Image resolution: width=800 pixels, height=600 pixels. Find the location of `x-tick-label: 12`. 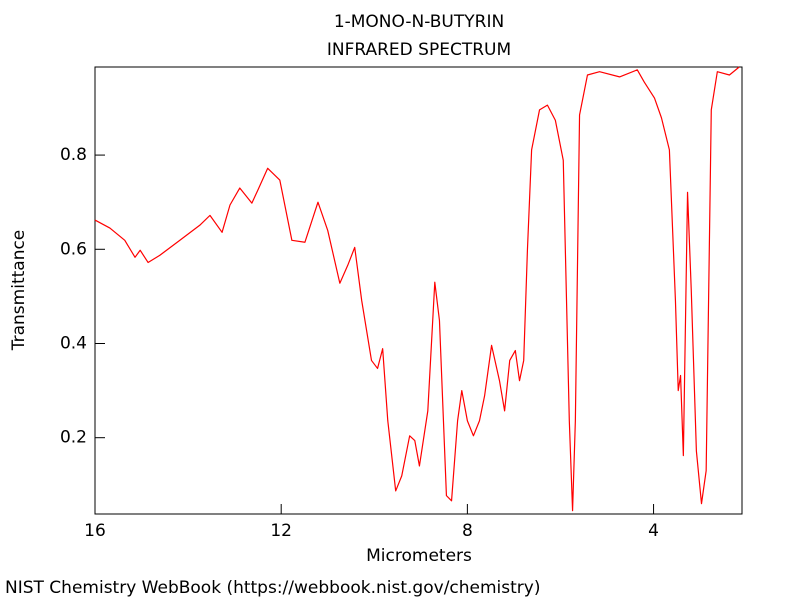

x-tick-label: 12 is located at coordinates (281, 531).